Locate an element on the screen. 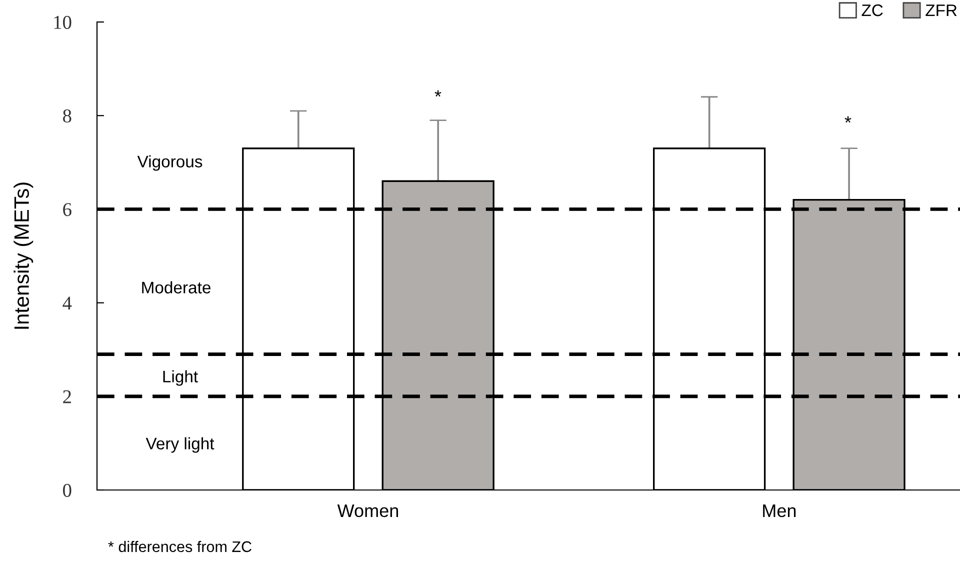 The width and height of the screenshot is (960, 577). y-tick-label: 6 is located at coordinates (67, 209).